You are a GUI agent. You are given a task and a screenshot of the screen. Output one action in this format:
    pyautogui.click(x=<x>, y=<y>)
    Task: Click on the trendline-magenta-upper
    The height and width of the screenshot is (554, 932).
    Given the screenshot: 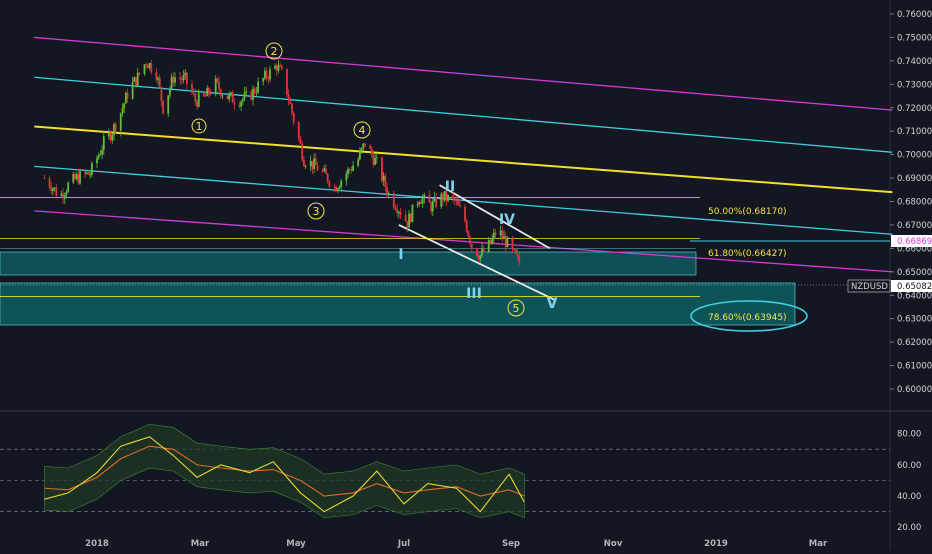 What is the action you would take?
    pyautogui.click(x=463, y=73)
    